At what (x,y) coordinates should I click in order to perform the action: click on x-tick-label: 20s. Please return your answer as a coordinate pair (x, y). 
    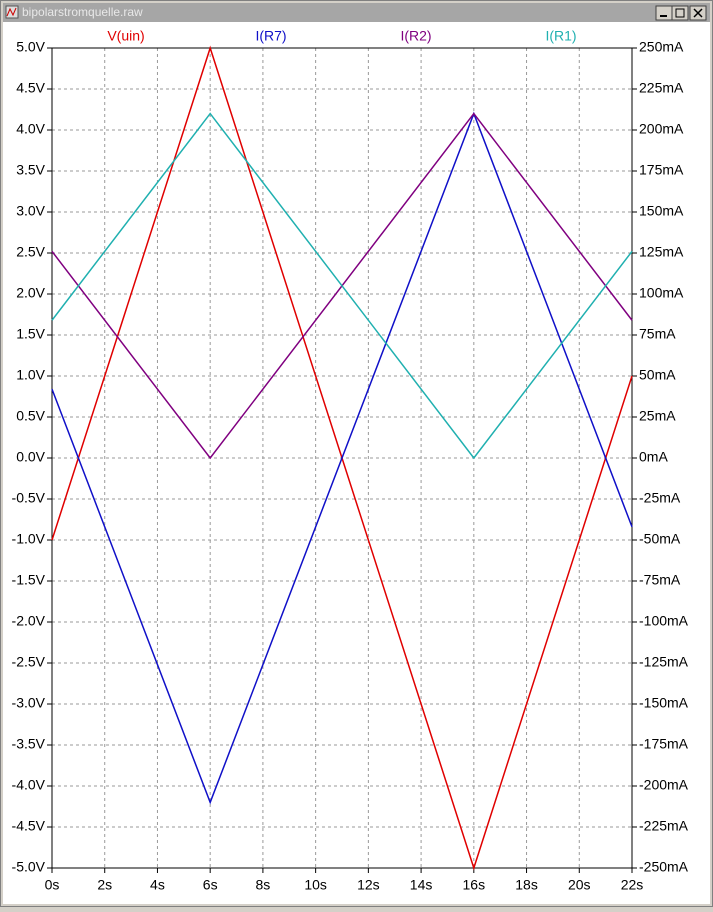
    Looking at the image, I should click on (579, 885).